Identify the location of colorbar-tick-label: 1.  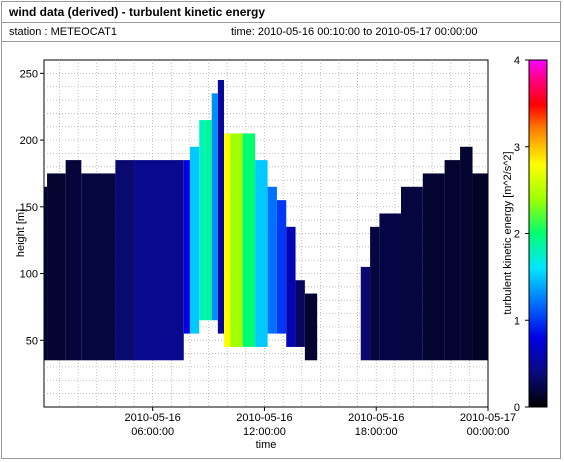
(517, 321).